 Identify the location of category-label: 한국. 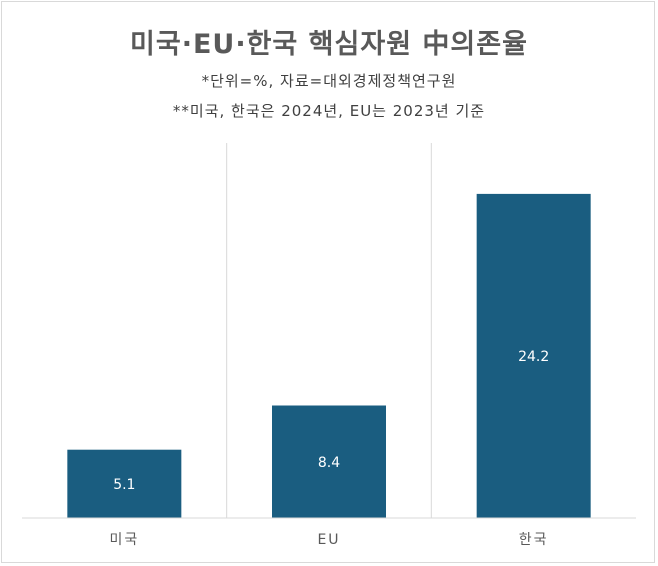
(534, 540).